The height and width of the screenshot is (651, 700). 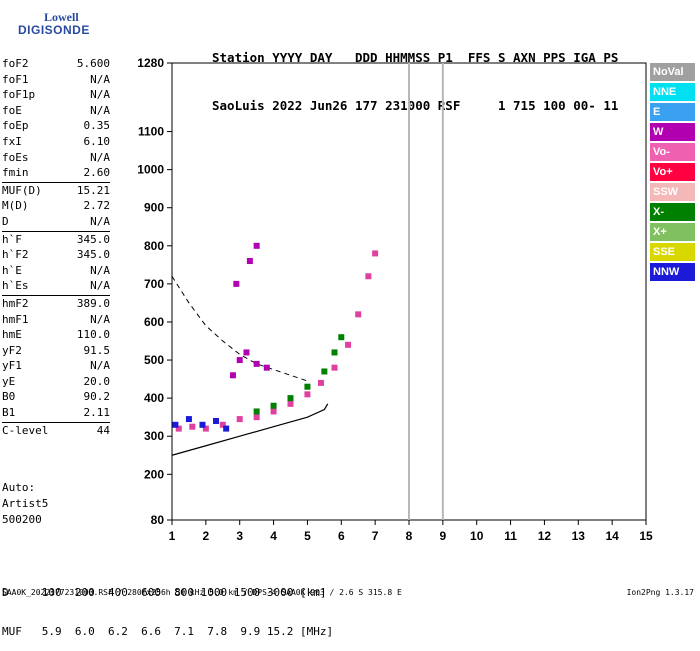 What do you see at coordinates (154, 436) in the screenshot?
I see `y-tick-label: 300` at bounding box center [154, 436].